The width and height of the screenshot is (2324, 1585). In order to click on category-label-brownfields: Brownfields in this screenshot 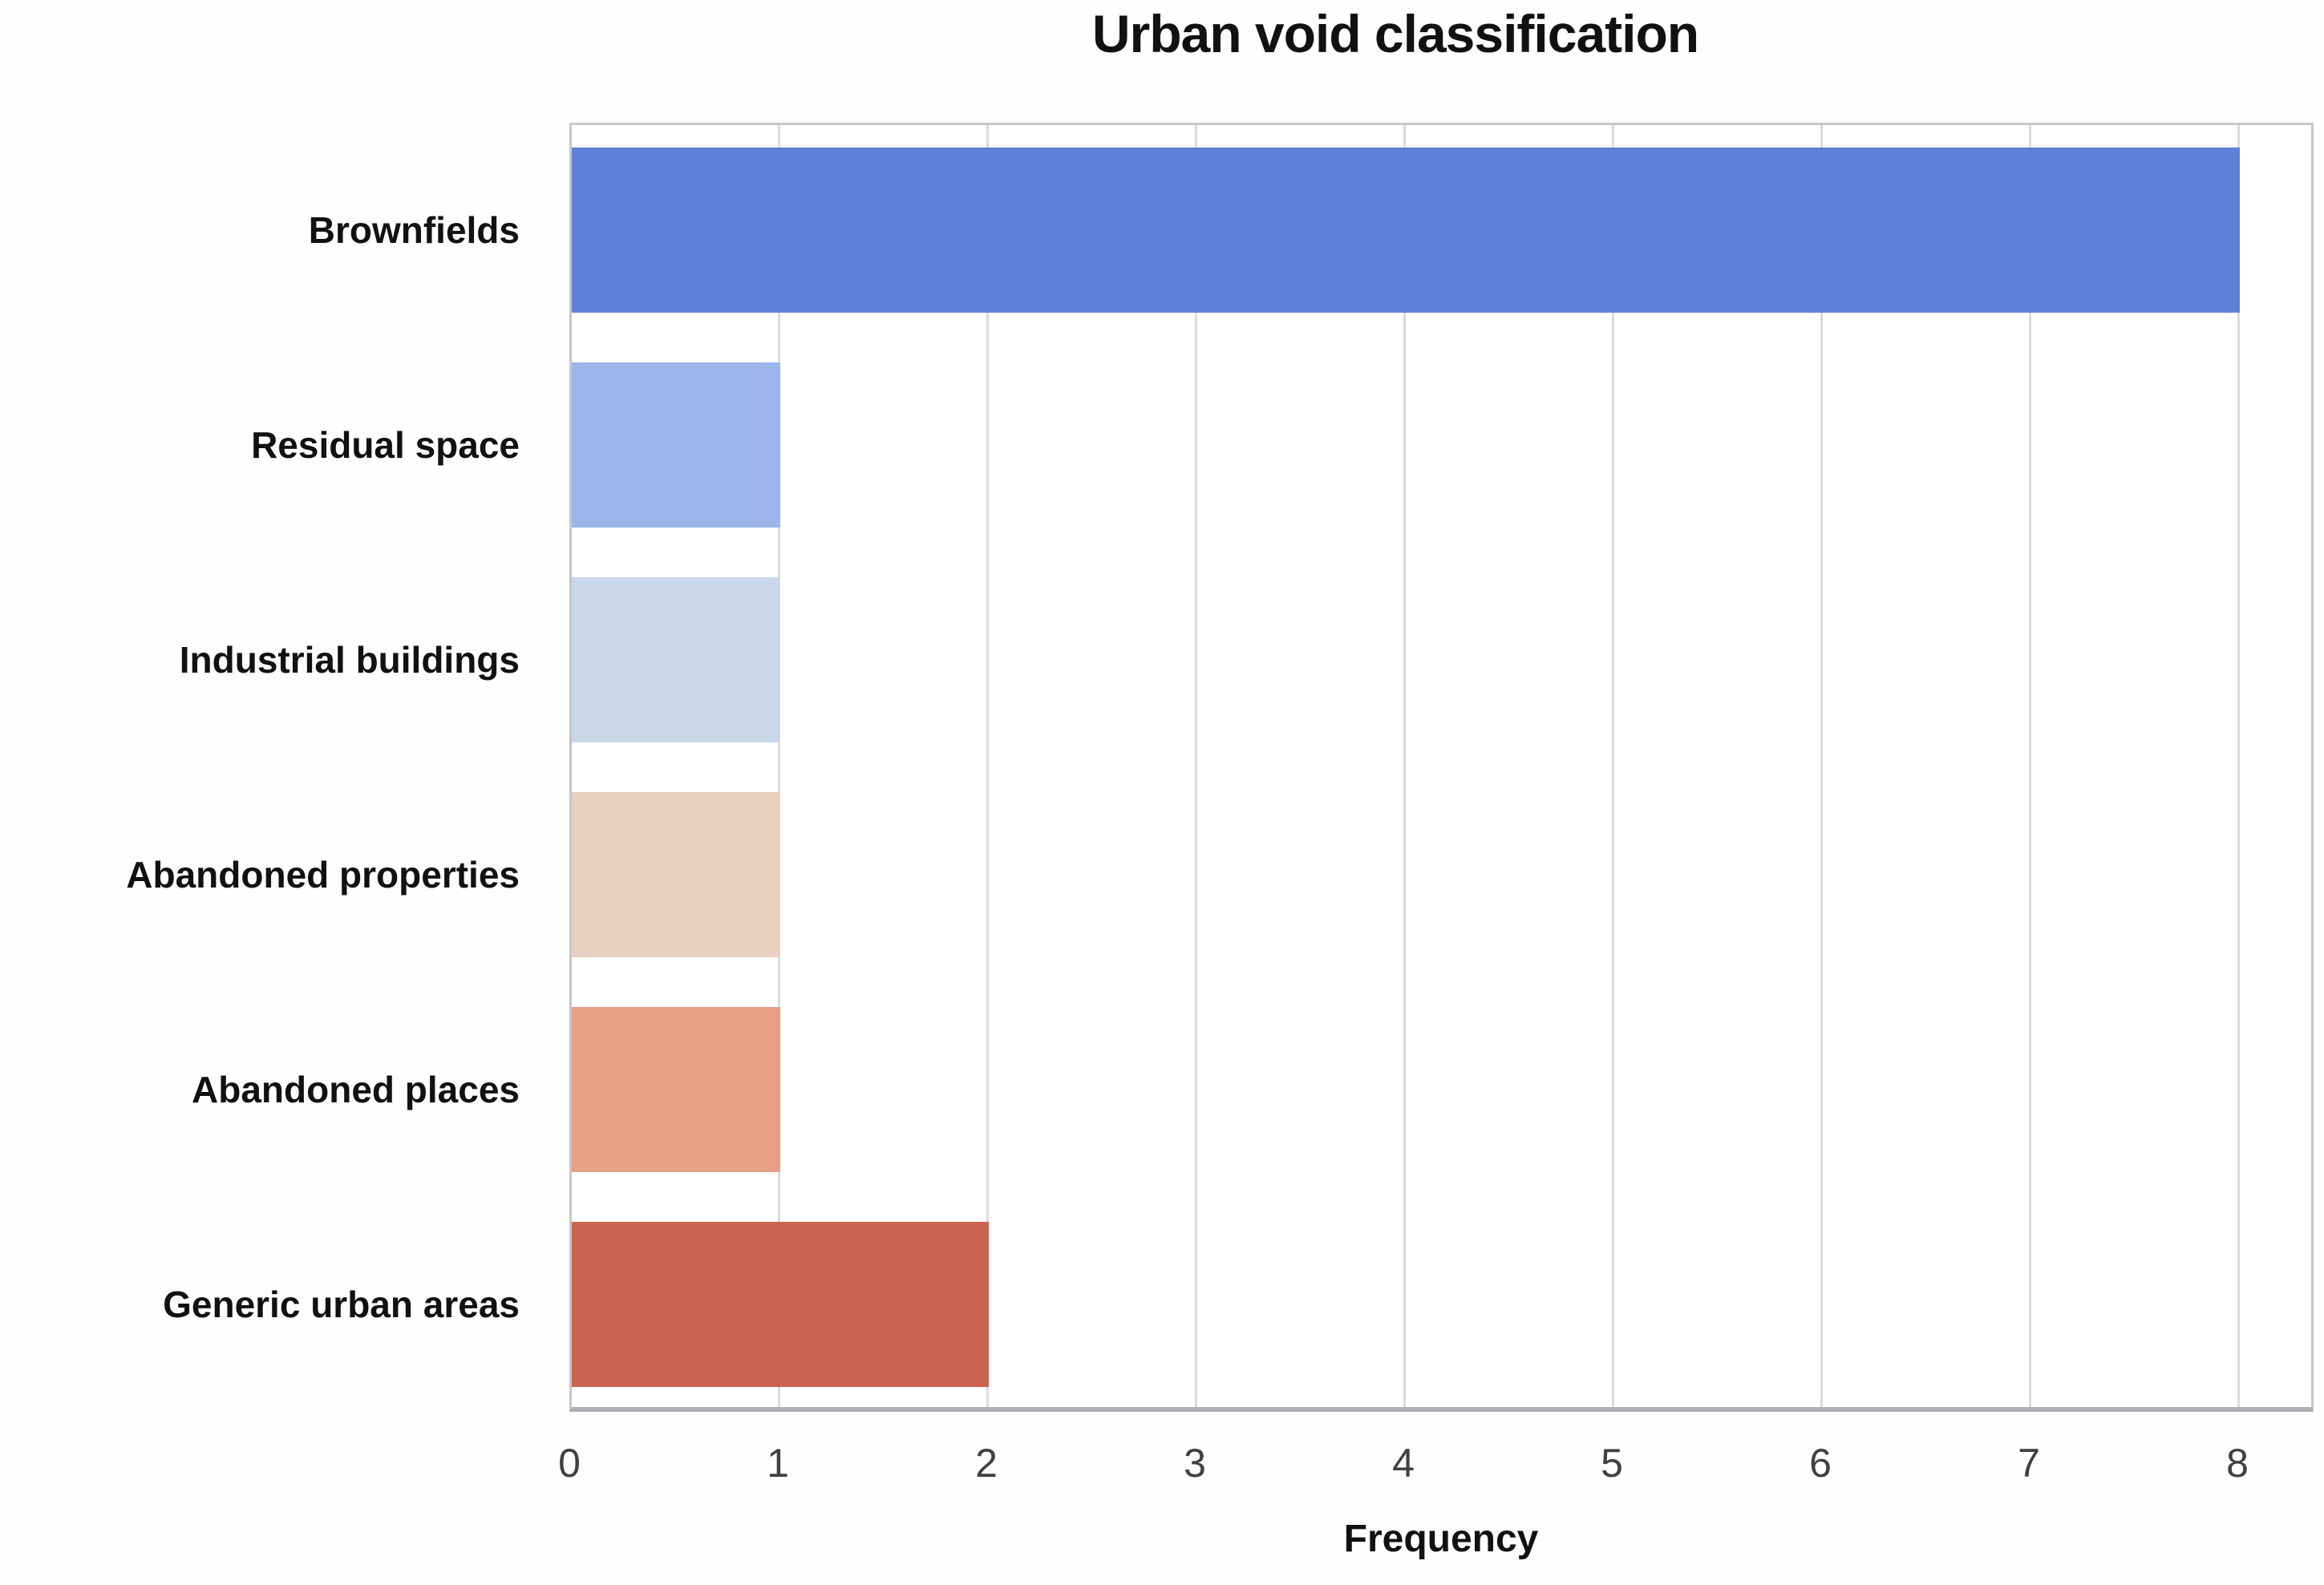, I will do `click(414, 230)`.